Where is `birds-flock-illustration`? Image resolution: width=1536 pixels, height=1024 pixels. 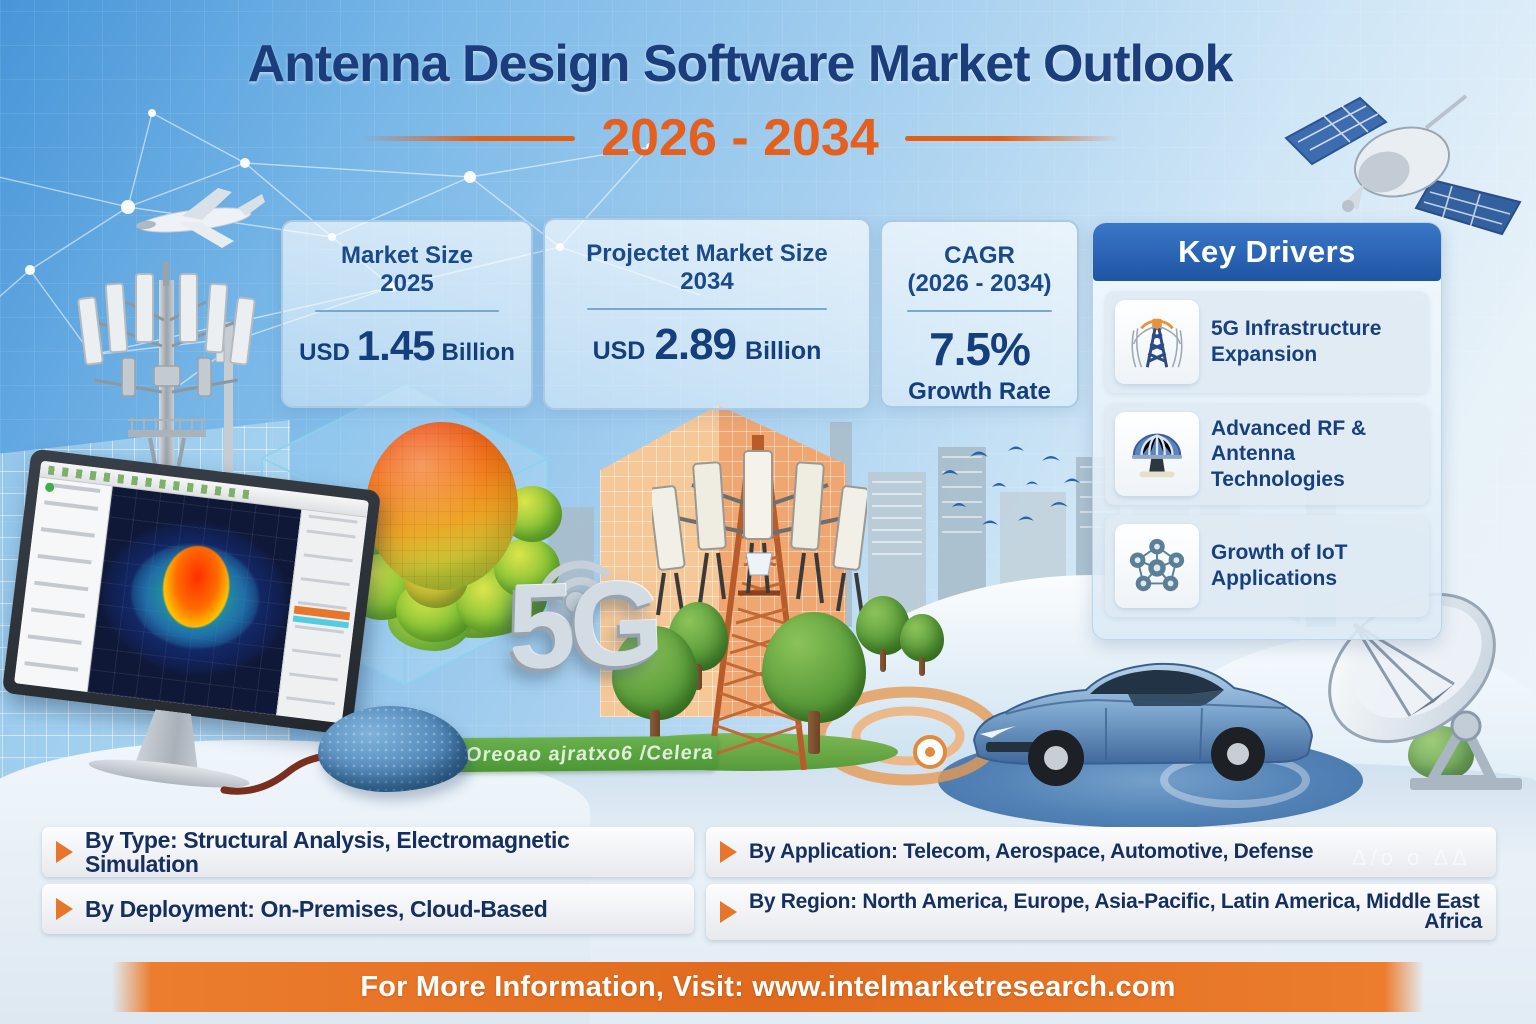
birds-flock-illustration is located at coordinates (1011, 485).